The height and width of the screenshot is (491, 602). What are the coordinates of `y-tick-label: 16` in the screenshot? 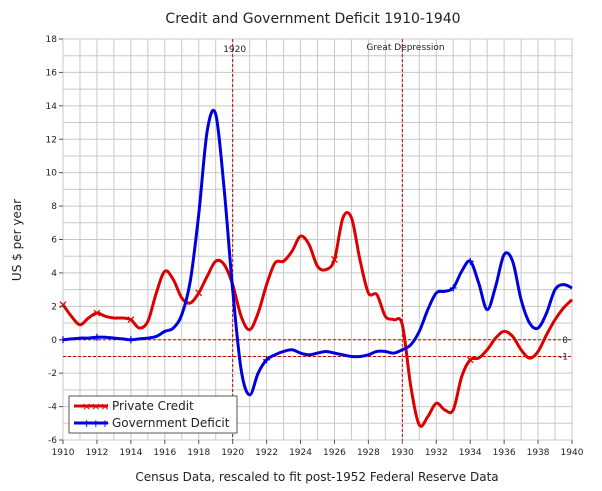 It's located at (52, 73).